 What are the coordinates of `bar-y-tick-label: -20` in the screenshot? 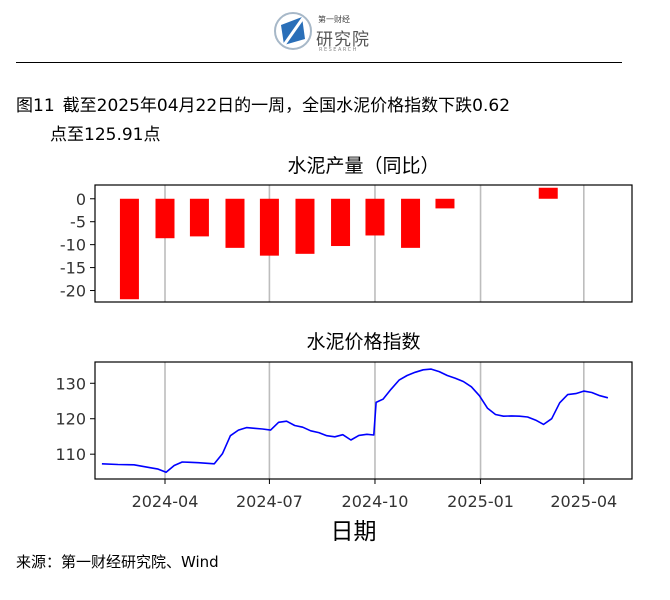 It's located at (73, 291).